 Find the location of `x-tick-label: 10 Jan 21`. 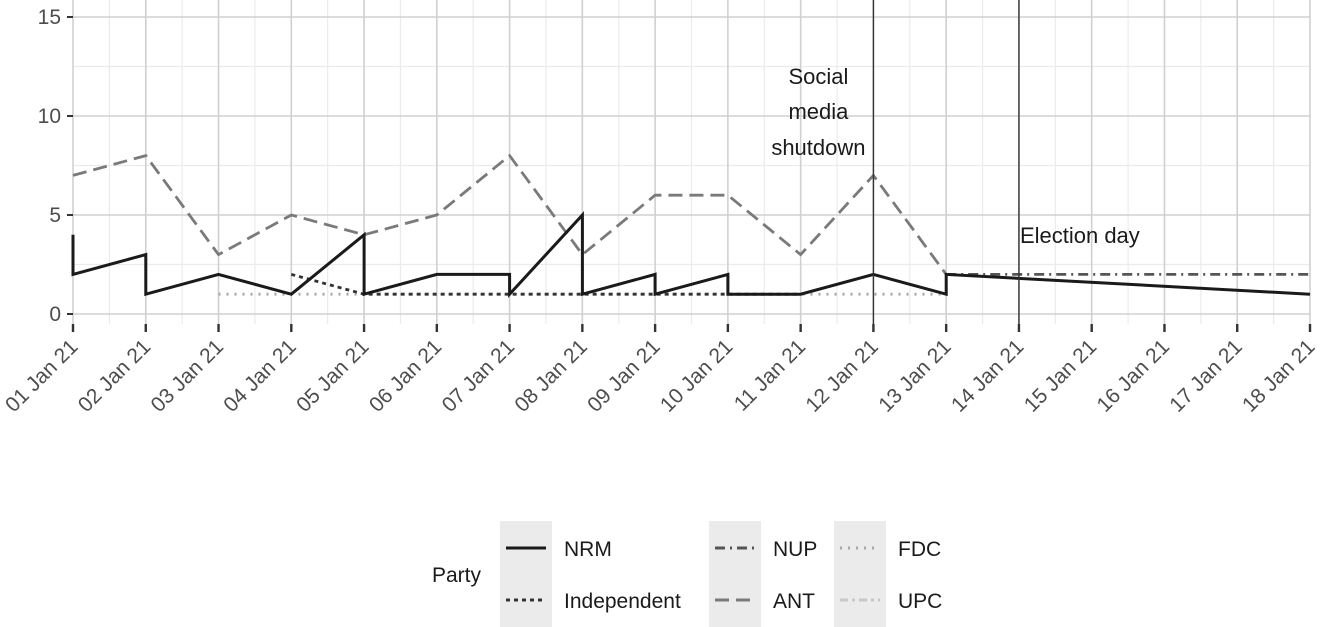

x-tick-label: 10 Jan 21 is located at coordinates (696, 375).